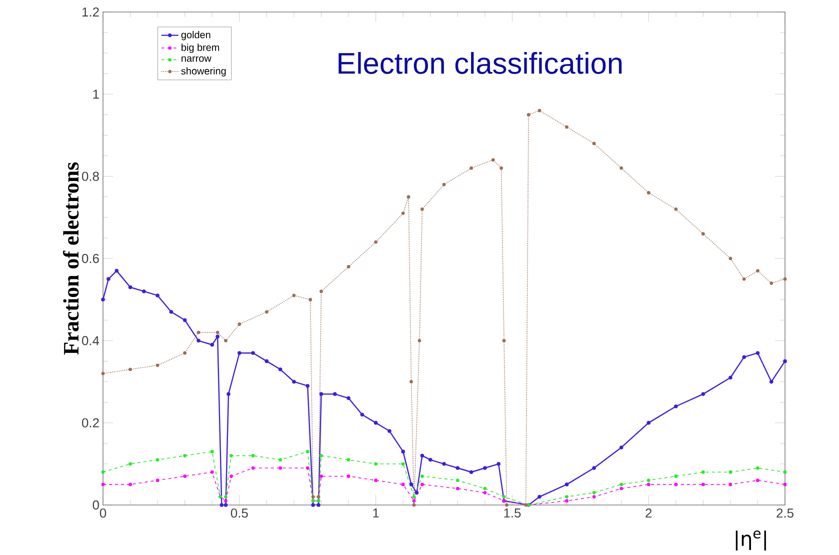  I want to click on legend-label: showering, so click(203, 71).